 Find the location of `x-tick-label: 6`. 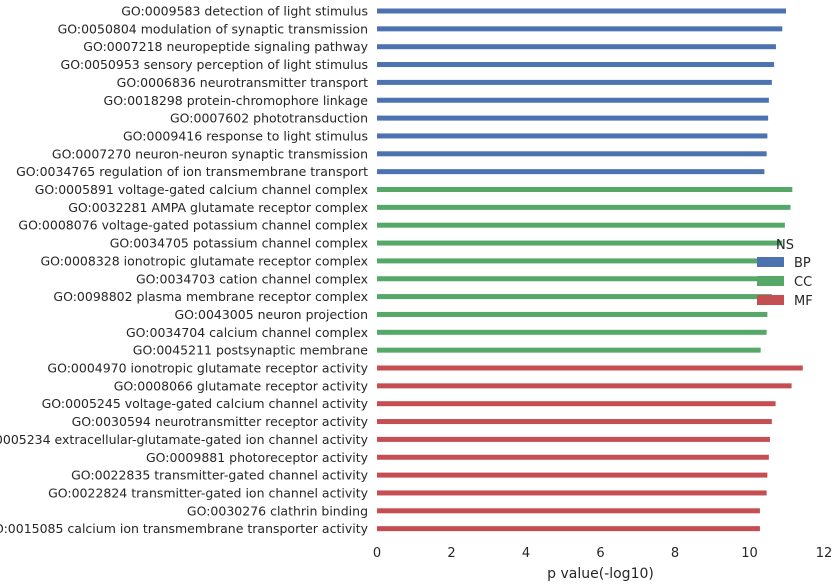

x-tick-label: 6 is located at coordinates (600, 553).